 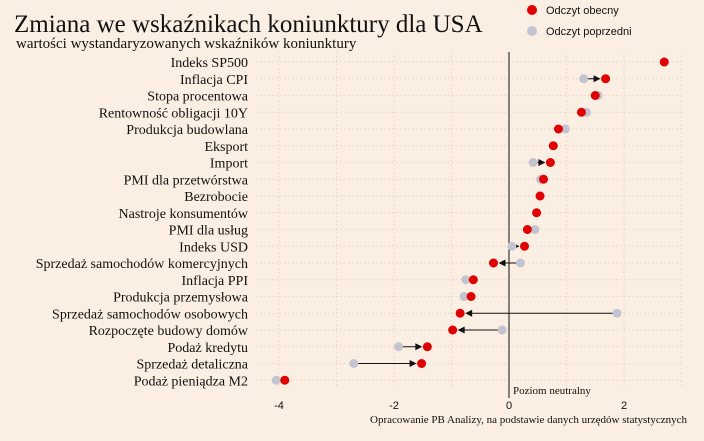 What do you see at coordinates (213, 247) in the screenshot?
I see `category-label: Indeks USD` at bounding box center [213, 247].